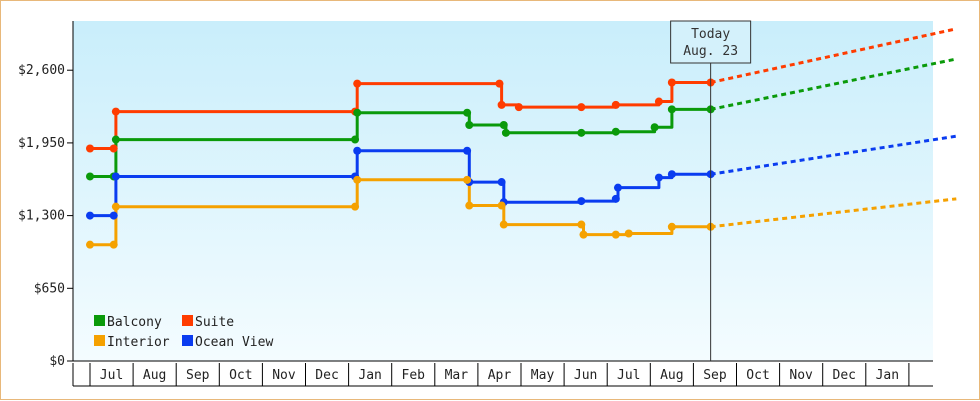 Image resolution: width=980 pixels, height=401 pixels. I want to click on forecast-line-balcony, so click(833, 84).